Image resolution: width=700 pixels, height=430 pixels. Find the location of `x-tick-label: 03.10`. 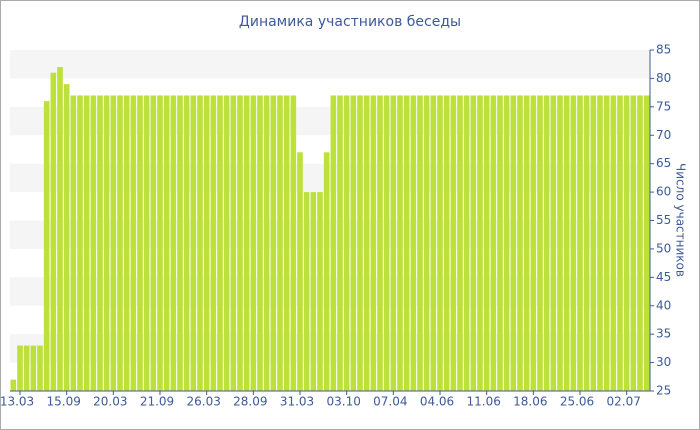

x-tick-label: 03.10 is located at coordinates (343, 402).